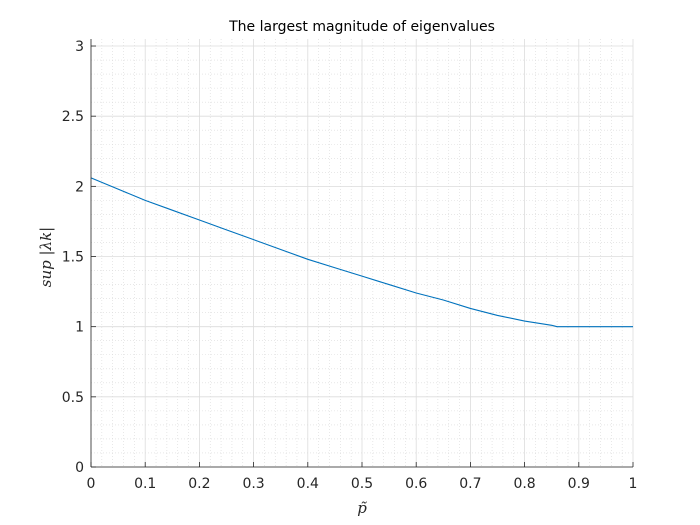  I want to click on y-tick-label: 1.5, so click(73, 258).